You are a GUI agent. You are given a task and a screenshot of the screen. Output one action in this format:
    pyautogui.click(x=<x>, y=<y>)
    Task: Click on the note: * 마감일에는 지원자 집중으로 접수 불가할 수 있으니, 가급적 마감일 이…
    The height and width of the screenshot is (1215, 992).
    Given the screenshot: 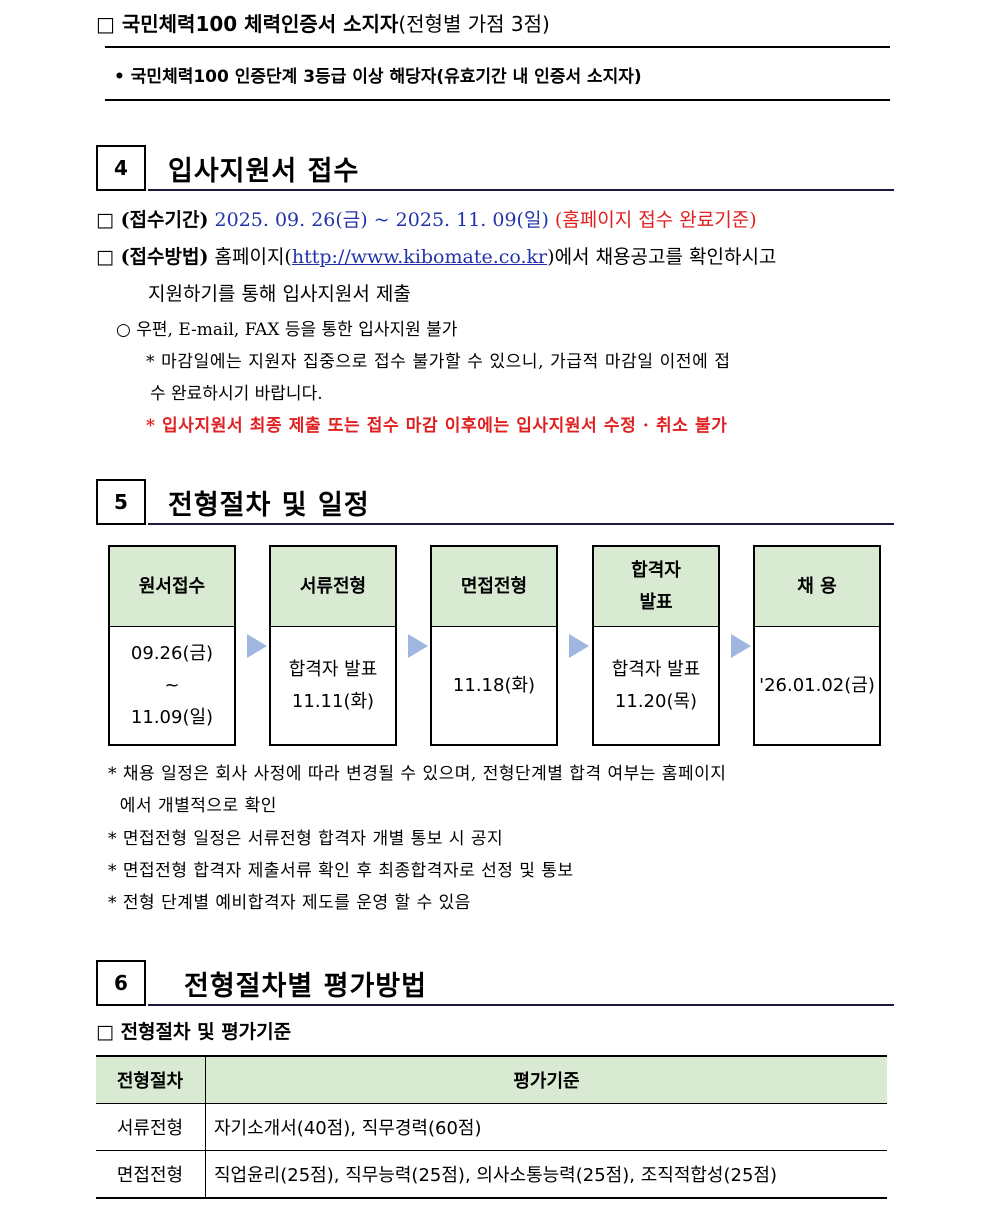 What is the action you would take?
    pyautogui.click(x=438, y=362)
    